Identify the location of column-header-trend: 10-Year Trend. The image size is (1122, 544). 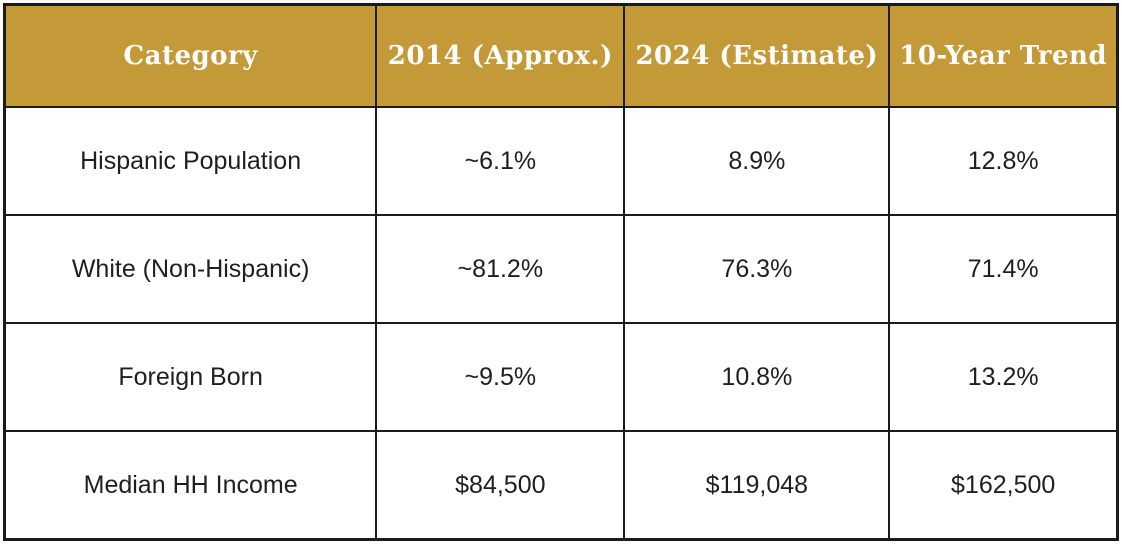
(1003, 55).